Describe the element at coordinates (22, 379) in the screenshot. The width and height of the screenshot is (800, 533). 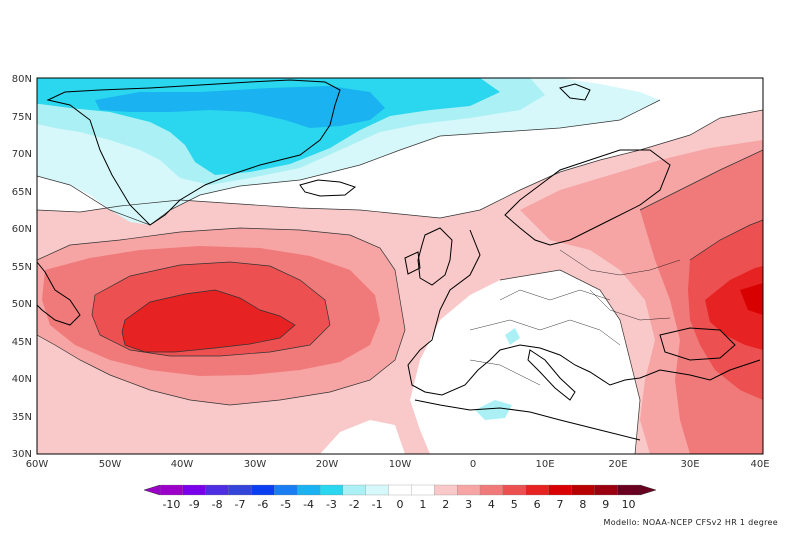
I see `lat-label-40n: 40N` at that location.